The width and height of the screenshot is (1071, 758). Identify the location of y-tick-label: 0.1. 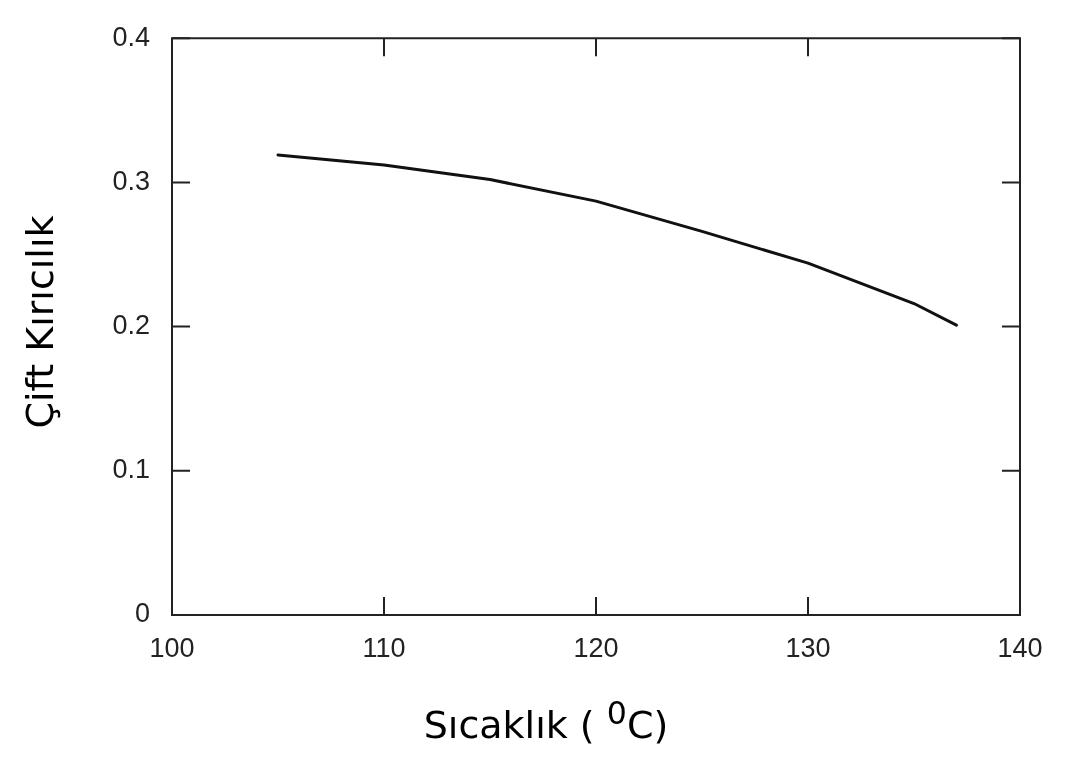
(131, 469).